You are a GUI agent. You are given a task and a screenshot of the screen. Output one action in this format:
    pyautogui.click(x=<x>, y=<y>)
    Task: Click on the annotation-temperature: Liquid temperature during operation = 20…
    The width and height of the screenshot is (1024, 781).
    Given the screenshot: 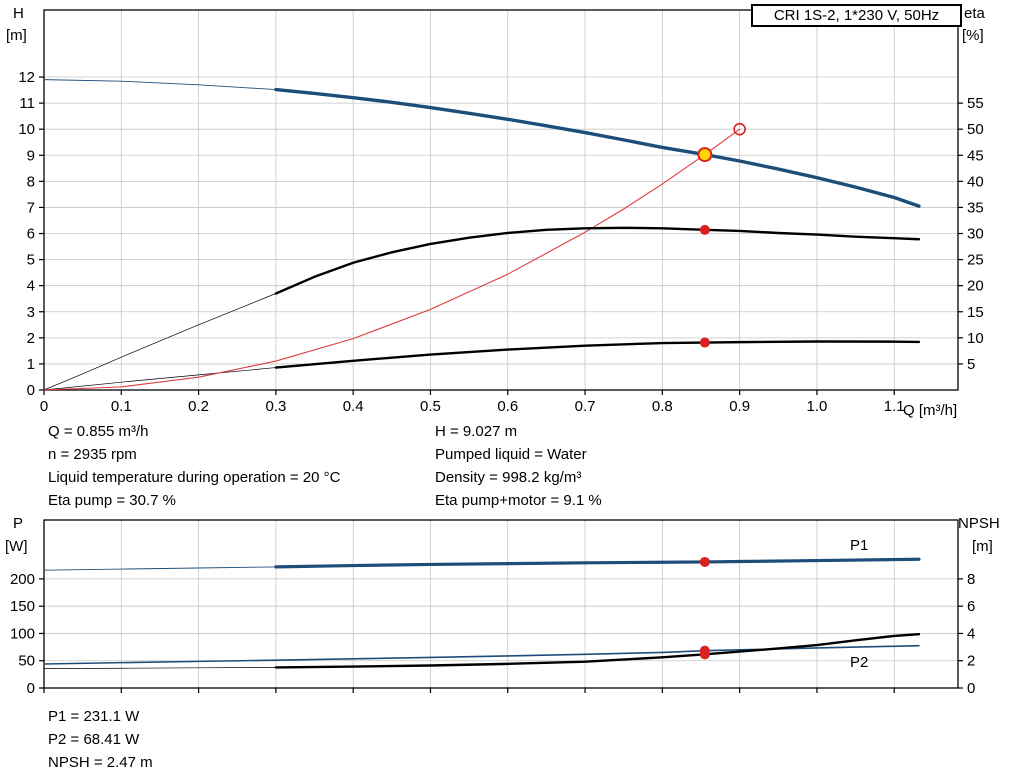 What is the action you would take?
    pyautogui.click(x=194, y=477)
    